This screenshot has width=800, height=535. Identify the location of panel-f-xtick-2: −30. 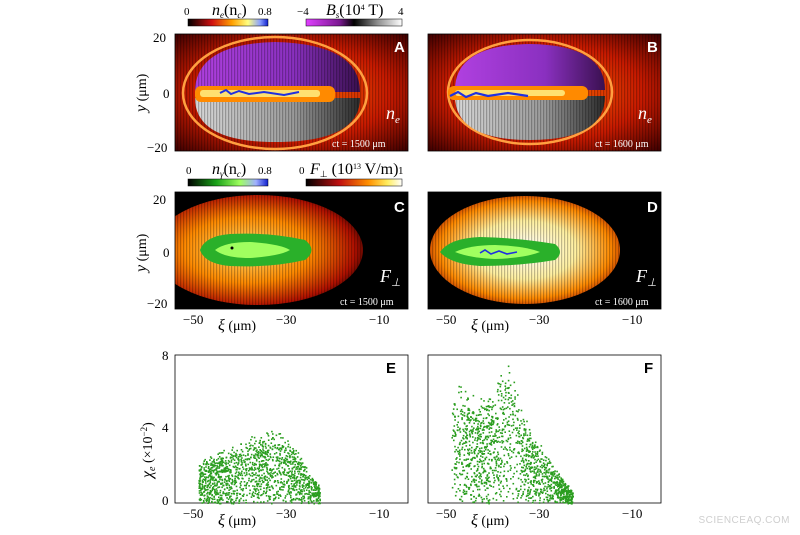
(539, 513).